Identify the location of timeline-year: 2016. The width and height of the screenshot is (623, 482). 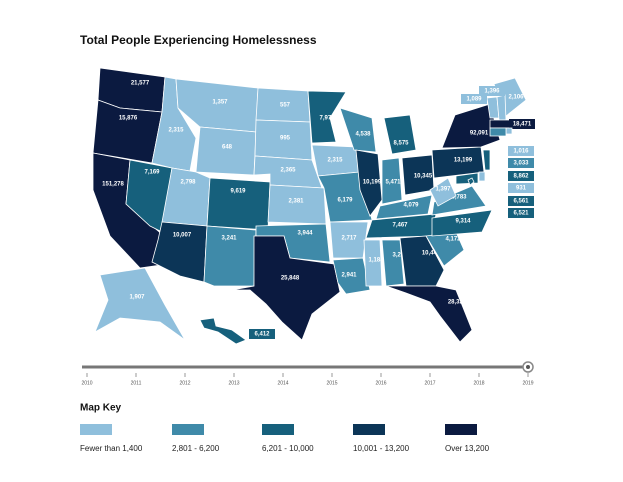
(380, 383).